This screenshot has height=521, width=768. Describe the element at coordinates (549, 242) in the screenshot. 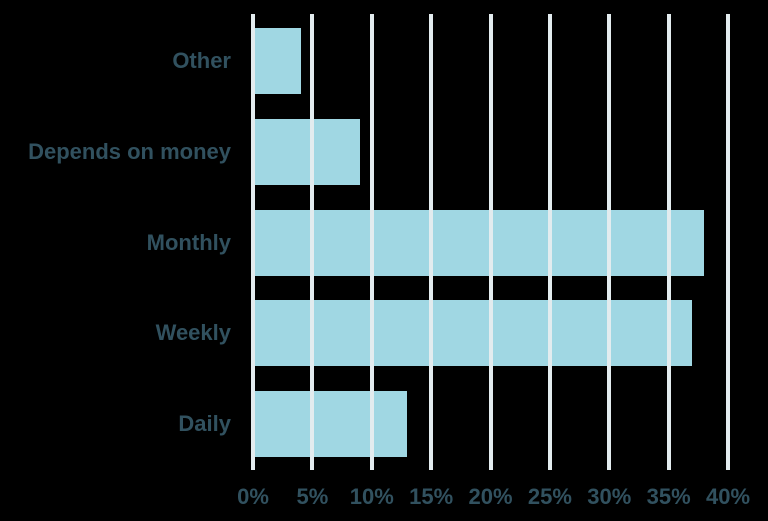

I see `gridline-25pct` at that location.